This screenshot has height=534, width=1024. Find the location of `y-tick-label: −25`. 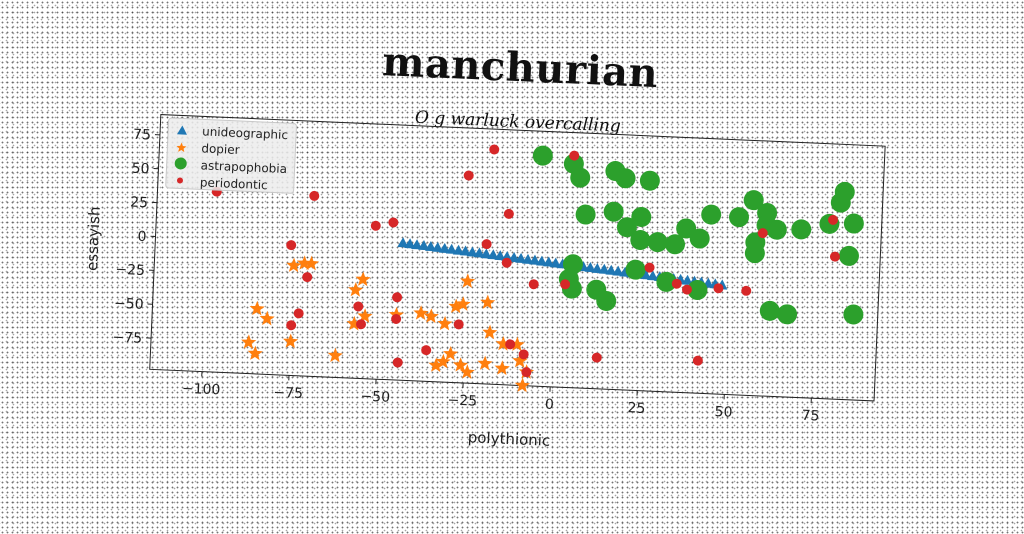

y-tick-label: −25 is located at coordinates (130, 270).